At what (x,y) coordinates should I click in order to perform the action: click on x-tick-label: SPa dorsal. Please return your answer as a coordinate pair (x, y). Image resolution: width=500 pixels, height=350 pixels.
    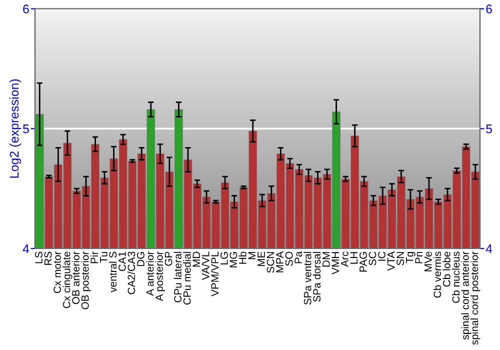
    Looking at the image, I should click on (316, 277).